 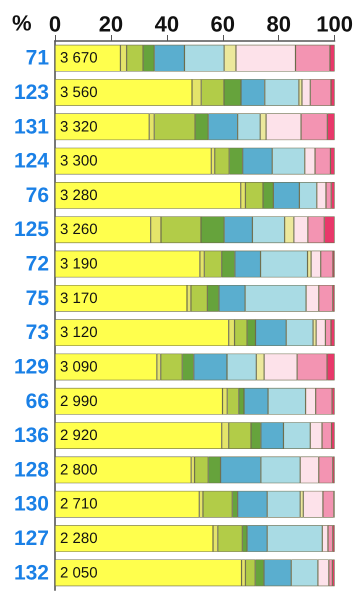 I want to click on y-tick-label: 129, so click(x=31, y=366).